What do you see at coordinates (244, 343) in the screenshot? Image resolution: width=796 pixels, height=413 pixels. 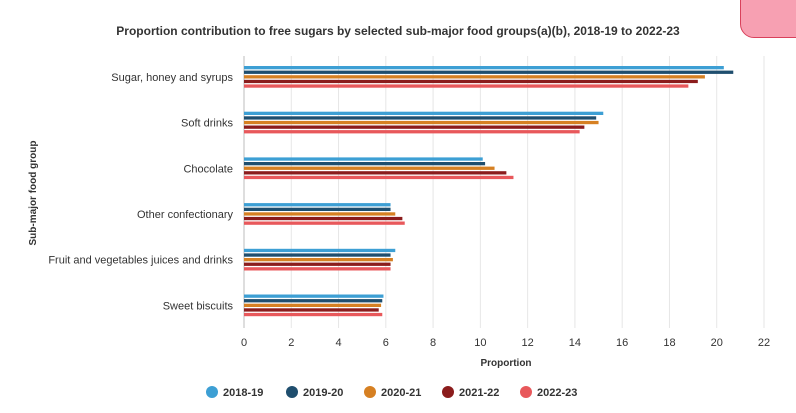 I see `x-tick-label: 0` at bounding box center [244, 343].